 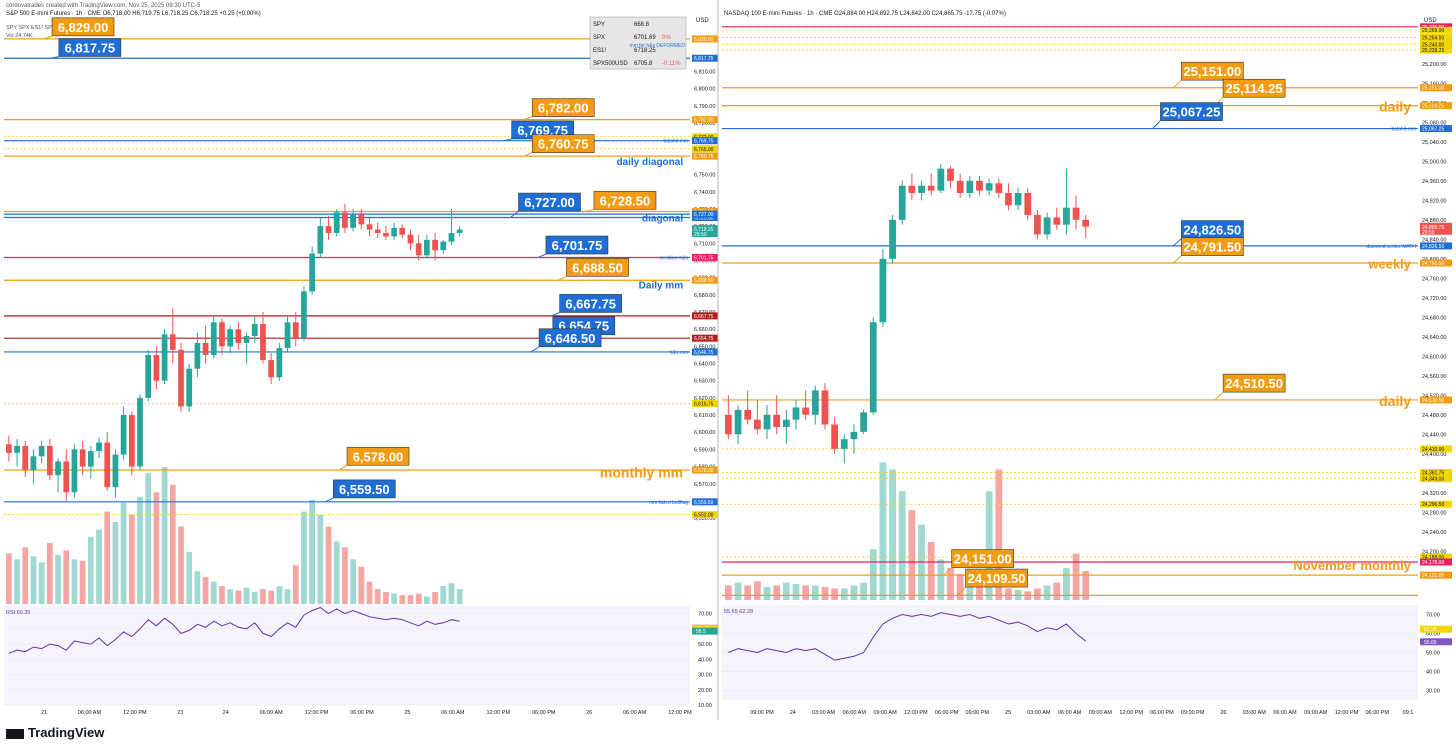 I want to click on x-tick-label: 06:00 PM, so click(x=544, y=713).